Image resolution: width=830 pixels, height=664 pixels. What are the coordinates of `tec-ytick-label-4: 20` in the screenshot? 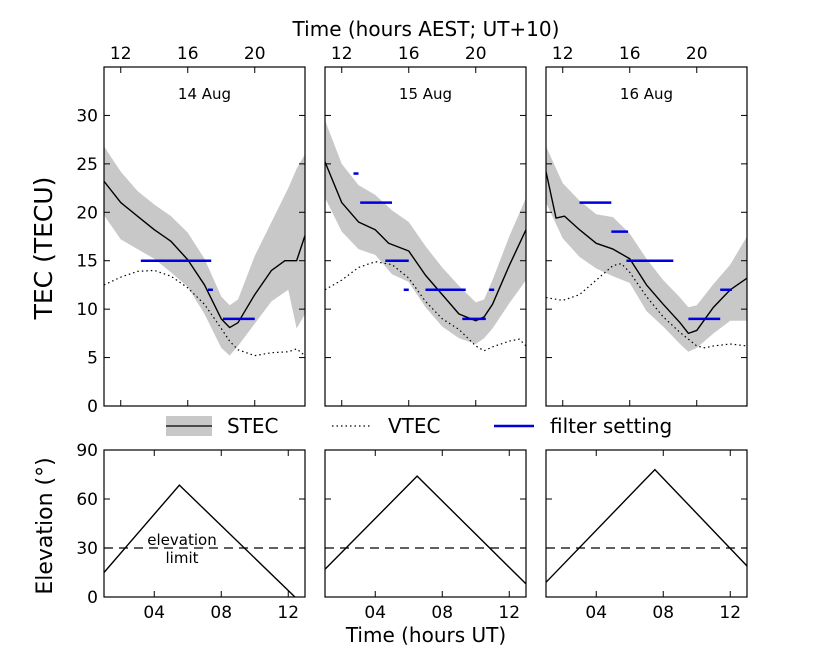 It's located at (87, 213).